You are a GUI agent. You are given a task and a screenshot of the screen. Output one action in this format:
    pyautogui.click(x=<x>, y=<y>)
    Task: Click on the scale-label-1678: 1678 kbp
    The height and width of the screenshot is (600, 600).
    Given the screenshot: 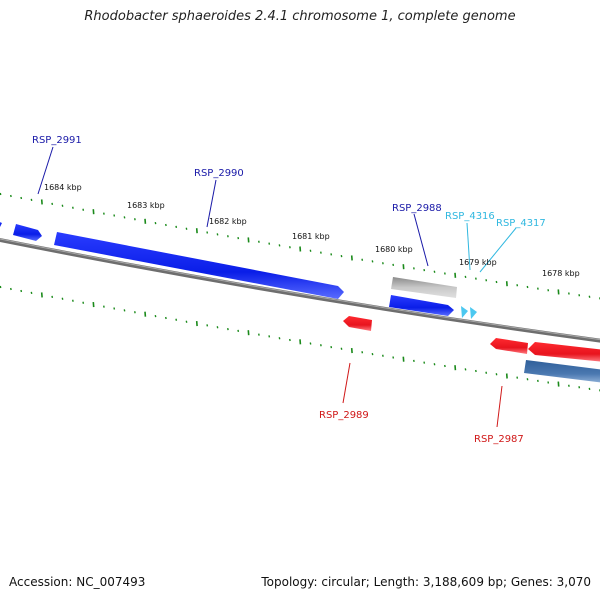 What is the action you would take?
    pyautogui.click(x=561, y=273)
    